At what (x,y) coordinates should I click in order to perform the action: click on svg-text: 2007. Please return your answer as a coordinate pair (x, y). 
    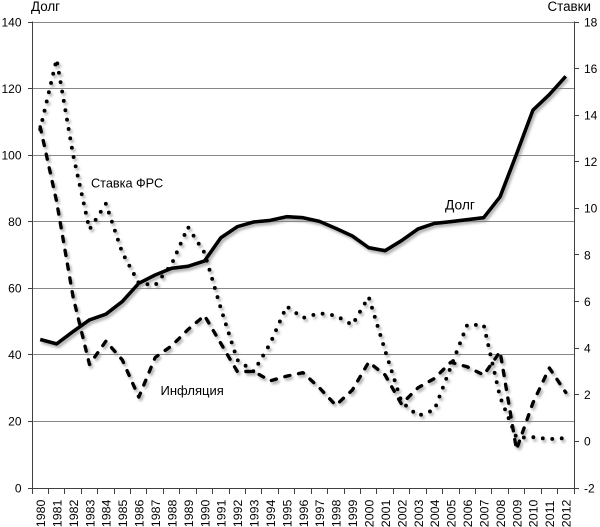
    Looking at the image, I should click on (484, 513).